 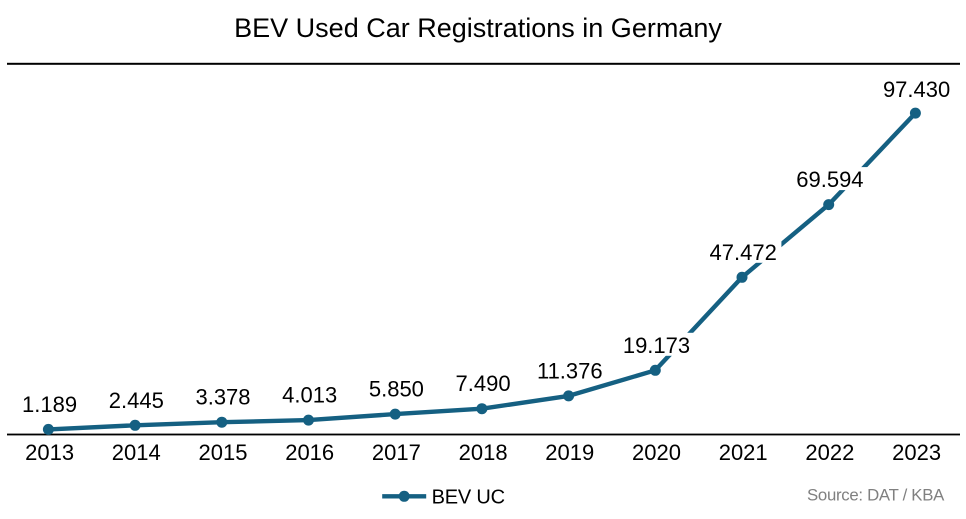 I want to click on svg-text: 2021, so click(x=743, y=452).